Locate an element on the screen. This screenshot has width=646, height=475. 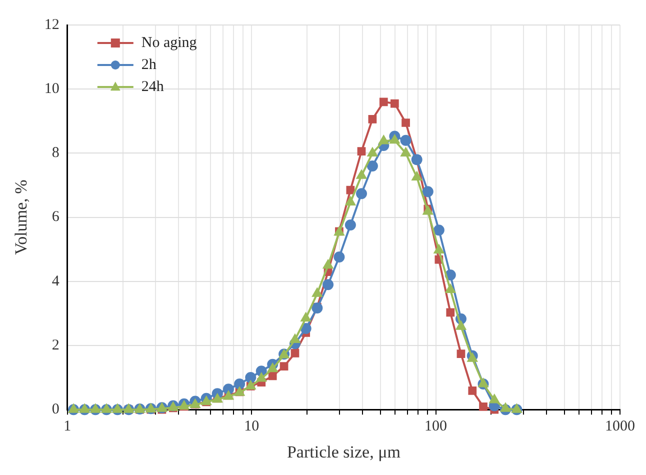
x-tick-label: 1000 is located at coordinates (620, 426).